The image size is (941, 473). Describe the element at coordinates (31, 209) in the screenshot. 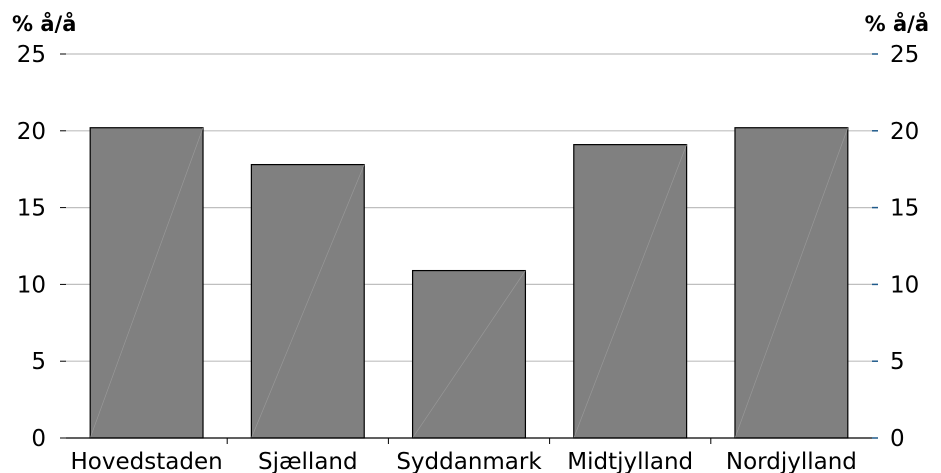

I see `y-tick-label-left: 15` at that location.